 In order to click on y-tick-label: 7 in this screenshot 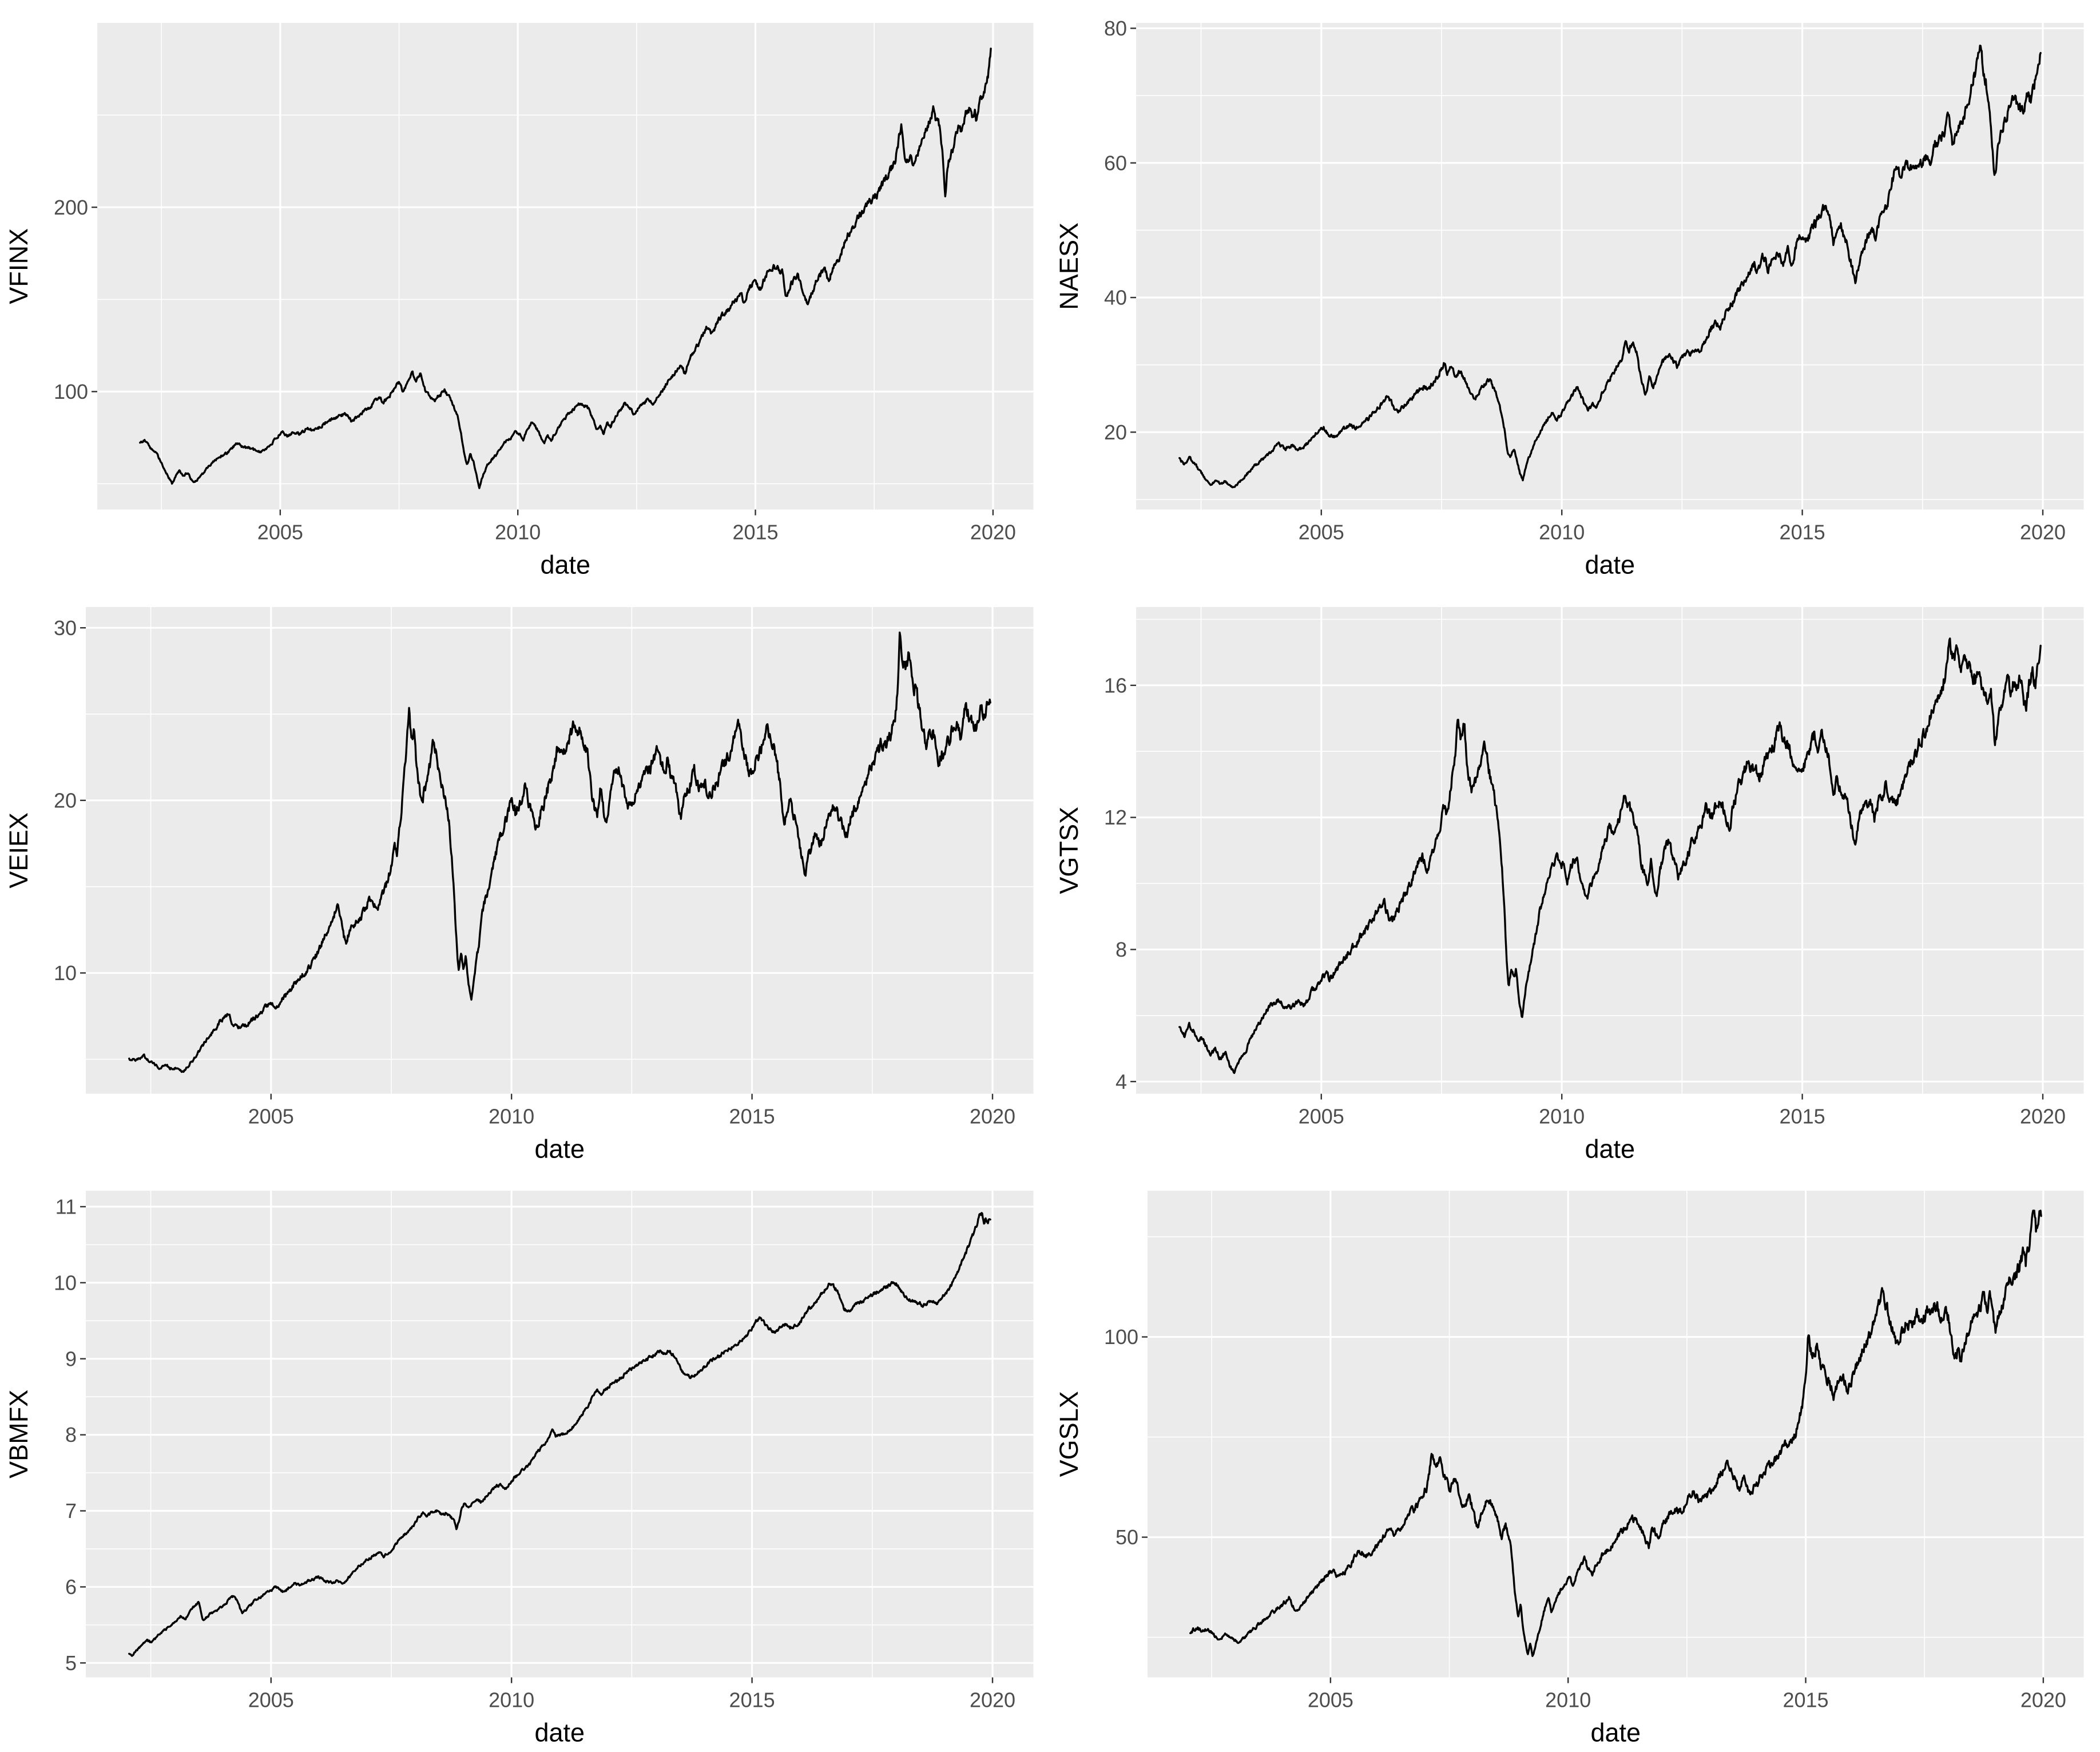, I will do `click(71, 1511)`.